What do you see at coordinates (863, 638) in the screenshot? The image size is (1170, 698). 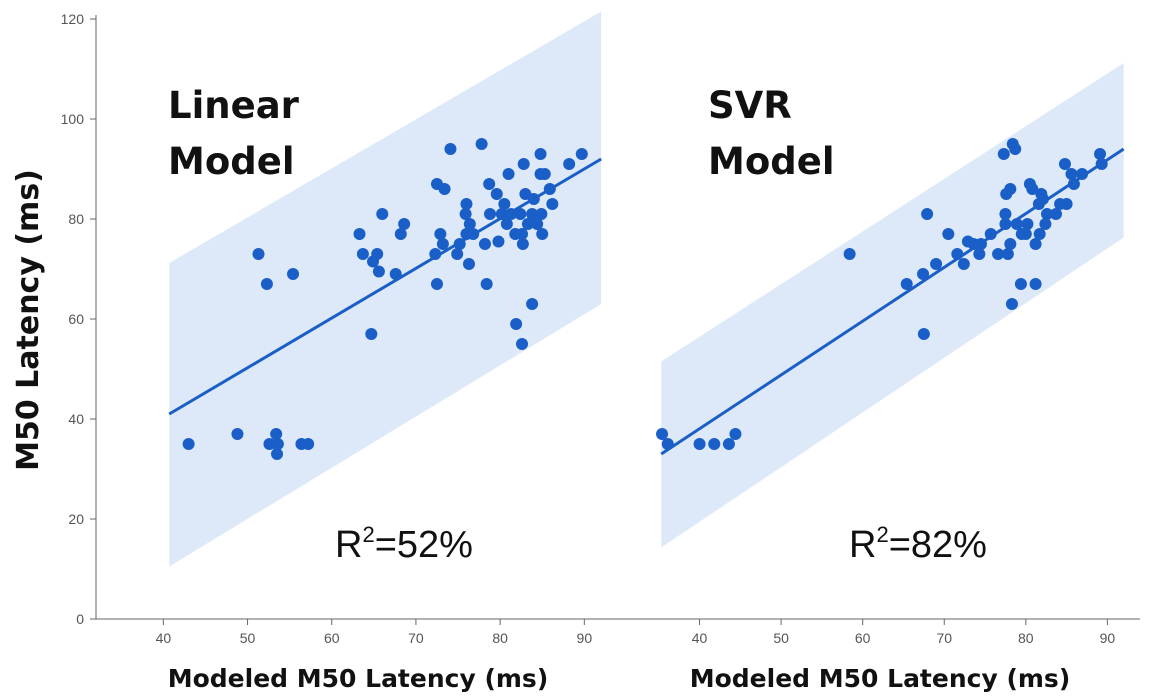 I see `x-tick-label: 60` at bounding box center [863, 638].